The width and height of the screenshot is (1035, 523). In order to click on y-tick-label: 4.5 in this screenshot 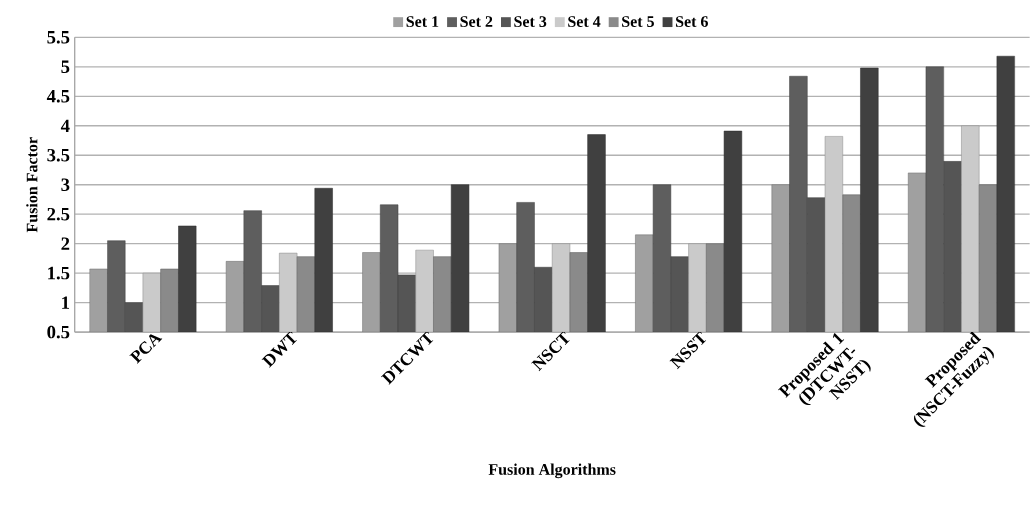, I will do `click(58, 96)`.